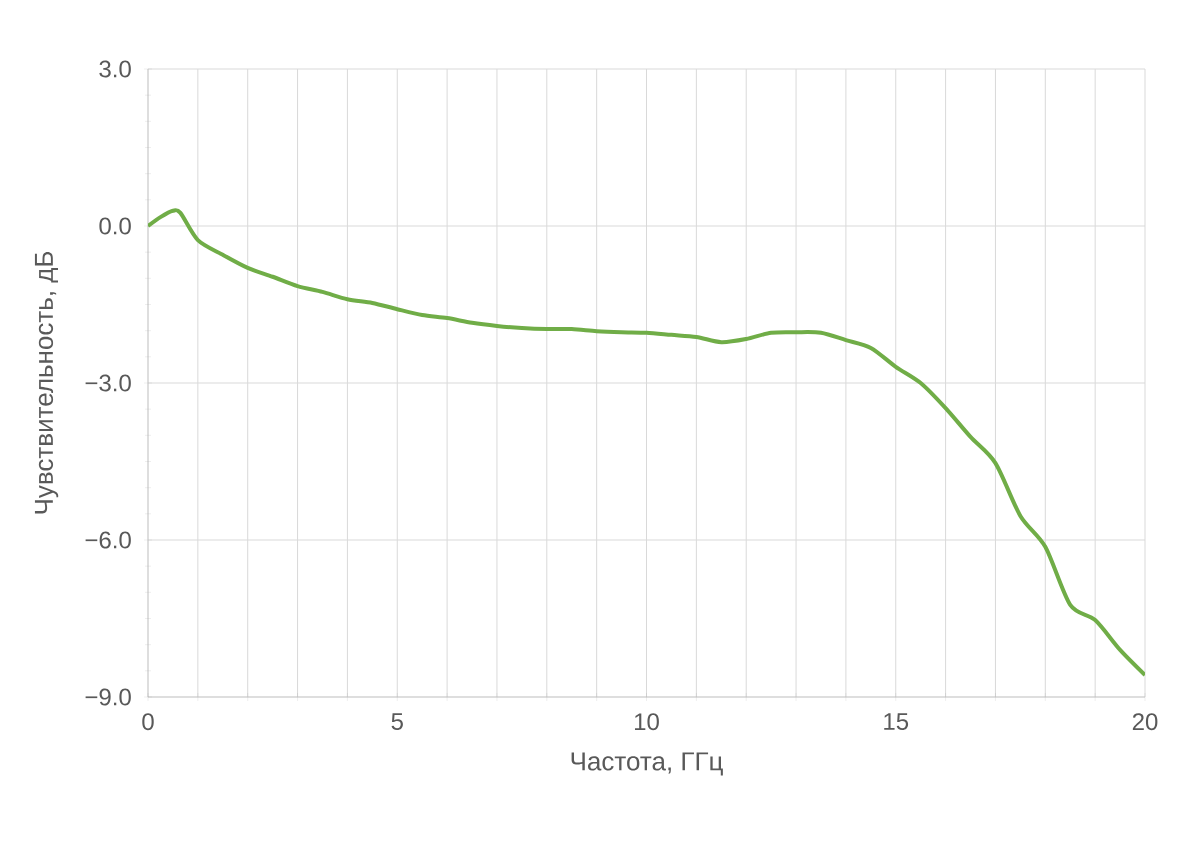 Image resolution: width=1200 pixels, height=864 pixels. Describe the element at coordinates (46, 382) in the screenshot. I see `y-axis-title: Чувствительность, дБ` at that location.